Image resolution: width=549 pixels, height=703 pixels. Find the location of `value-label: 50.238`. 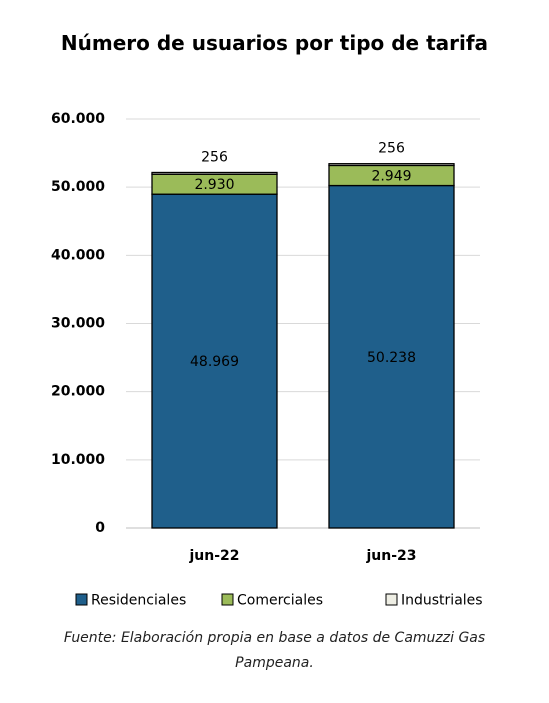

value-label: 50.238 is located at coordinates (391, 358).